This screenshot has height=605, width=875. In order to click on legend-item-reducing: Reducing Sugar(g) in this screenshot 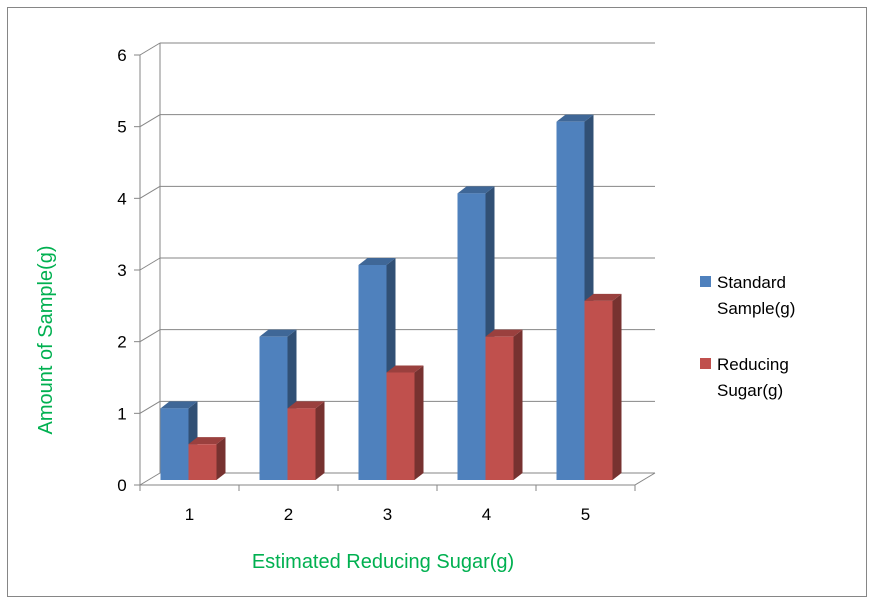, I will do `click(744, 377)`.